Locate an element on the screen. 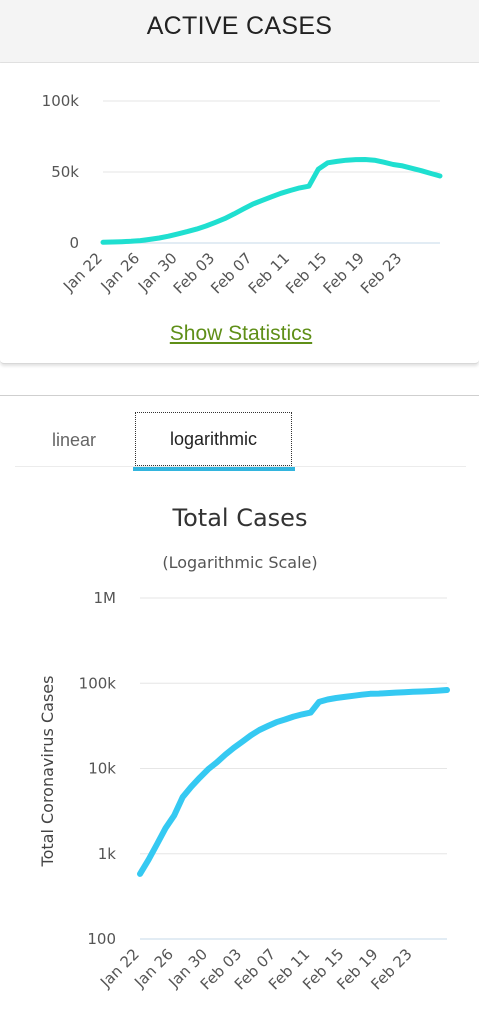 The image size is (479, 1022). y-tick-label: 50k is located at coordinates (65, 172).